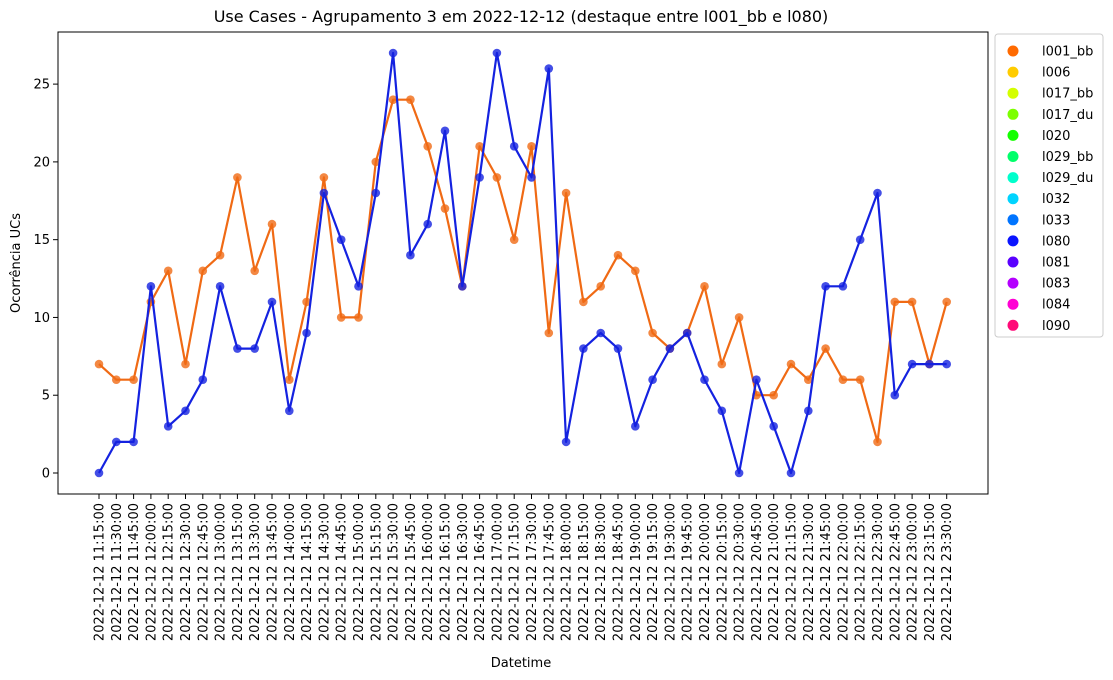 This screenshot has height=680, width=1113. Describe the element at coordinates (549, 572) in the screenshot. I see `x-tick-label: 2022-12-12 17:45:00` at that location.